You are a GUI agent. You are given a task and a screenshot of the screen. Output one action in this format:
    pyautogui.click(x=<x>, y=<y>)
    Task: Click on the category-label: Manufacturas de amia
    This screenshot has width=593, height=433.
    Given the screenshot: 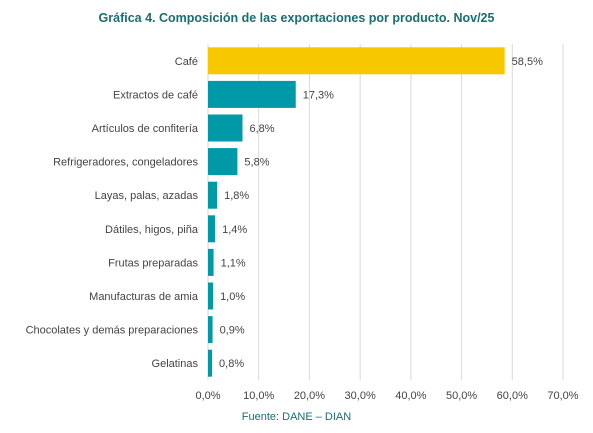 What is the action you would take?
    pyautogui.click(x=144, y=297)
    